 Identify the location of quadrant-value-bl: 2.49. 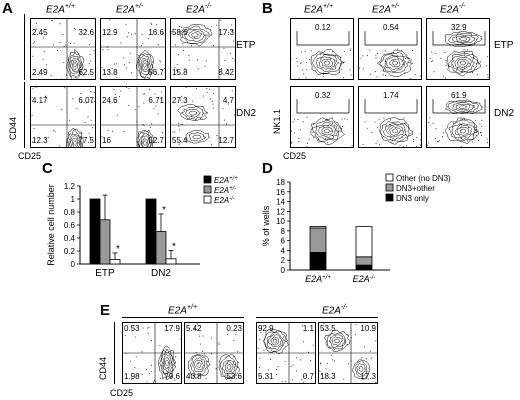
(40, 72).